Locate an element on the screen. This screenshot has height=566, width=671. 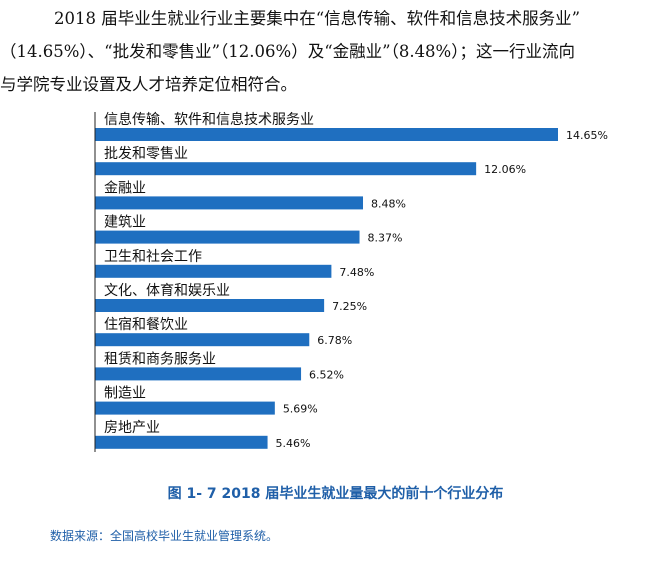
category-label-4: 建筑业 is located at coordinates (125, 223).